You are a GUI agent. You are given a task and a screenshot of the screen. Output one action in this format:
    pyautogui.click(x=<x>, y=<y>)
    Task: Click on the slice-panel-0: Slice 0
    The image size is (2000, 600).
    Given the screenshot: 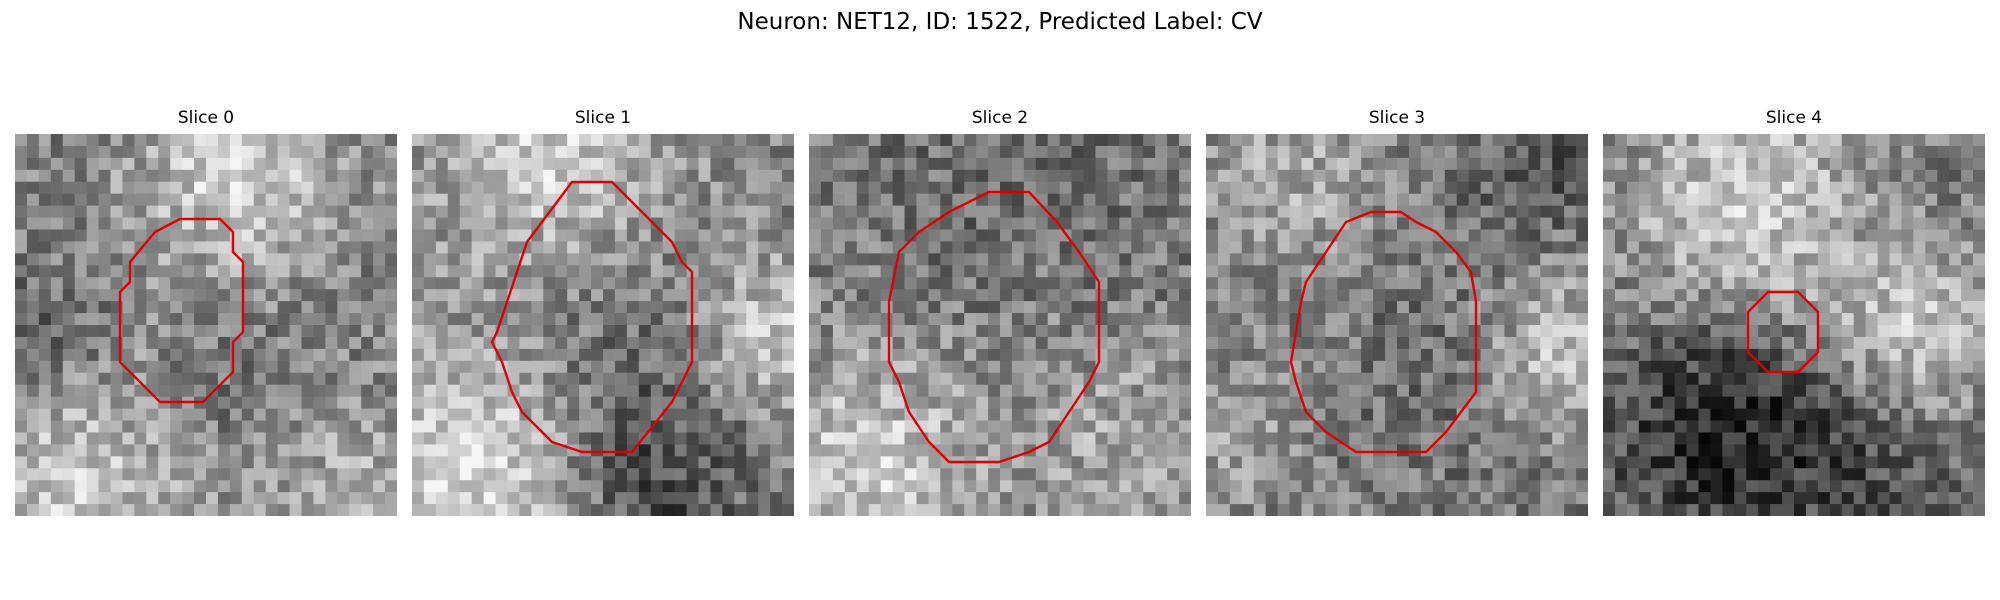 What is the action you would take?
    pyautogui.click(x=206, y=312)
    